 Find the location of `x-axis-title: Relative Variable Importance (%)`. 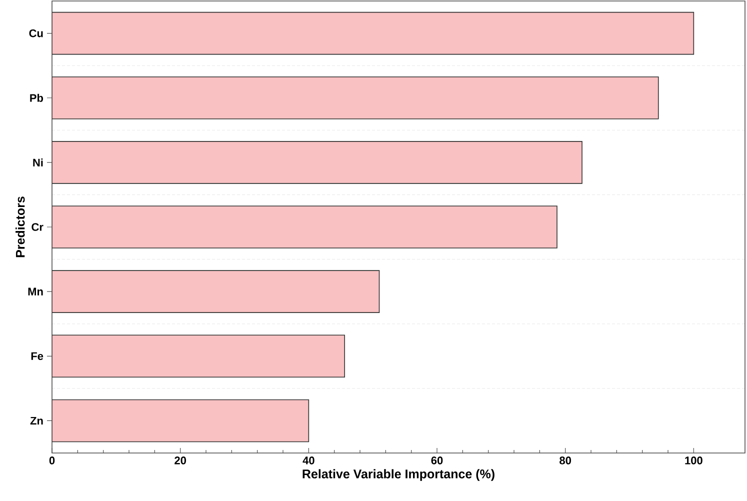

x-axis-title: Relative Variable Importance (%) is located at coordinates (398, 475).